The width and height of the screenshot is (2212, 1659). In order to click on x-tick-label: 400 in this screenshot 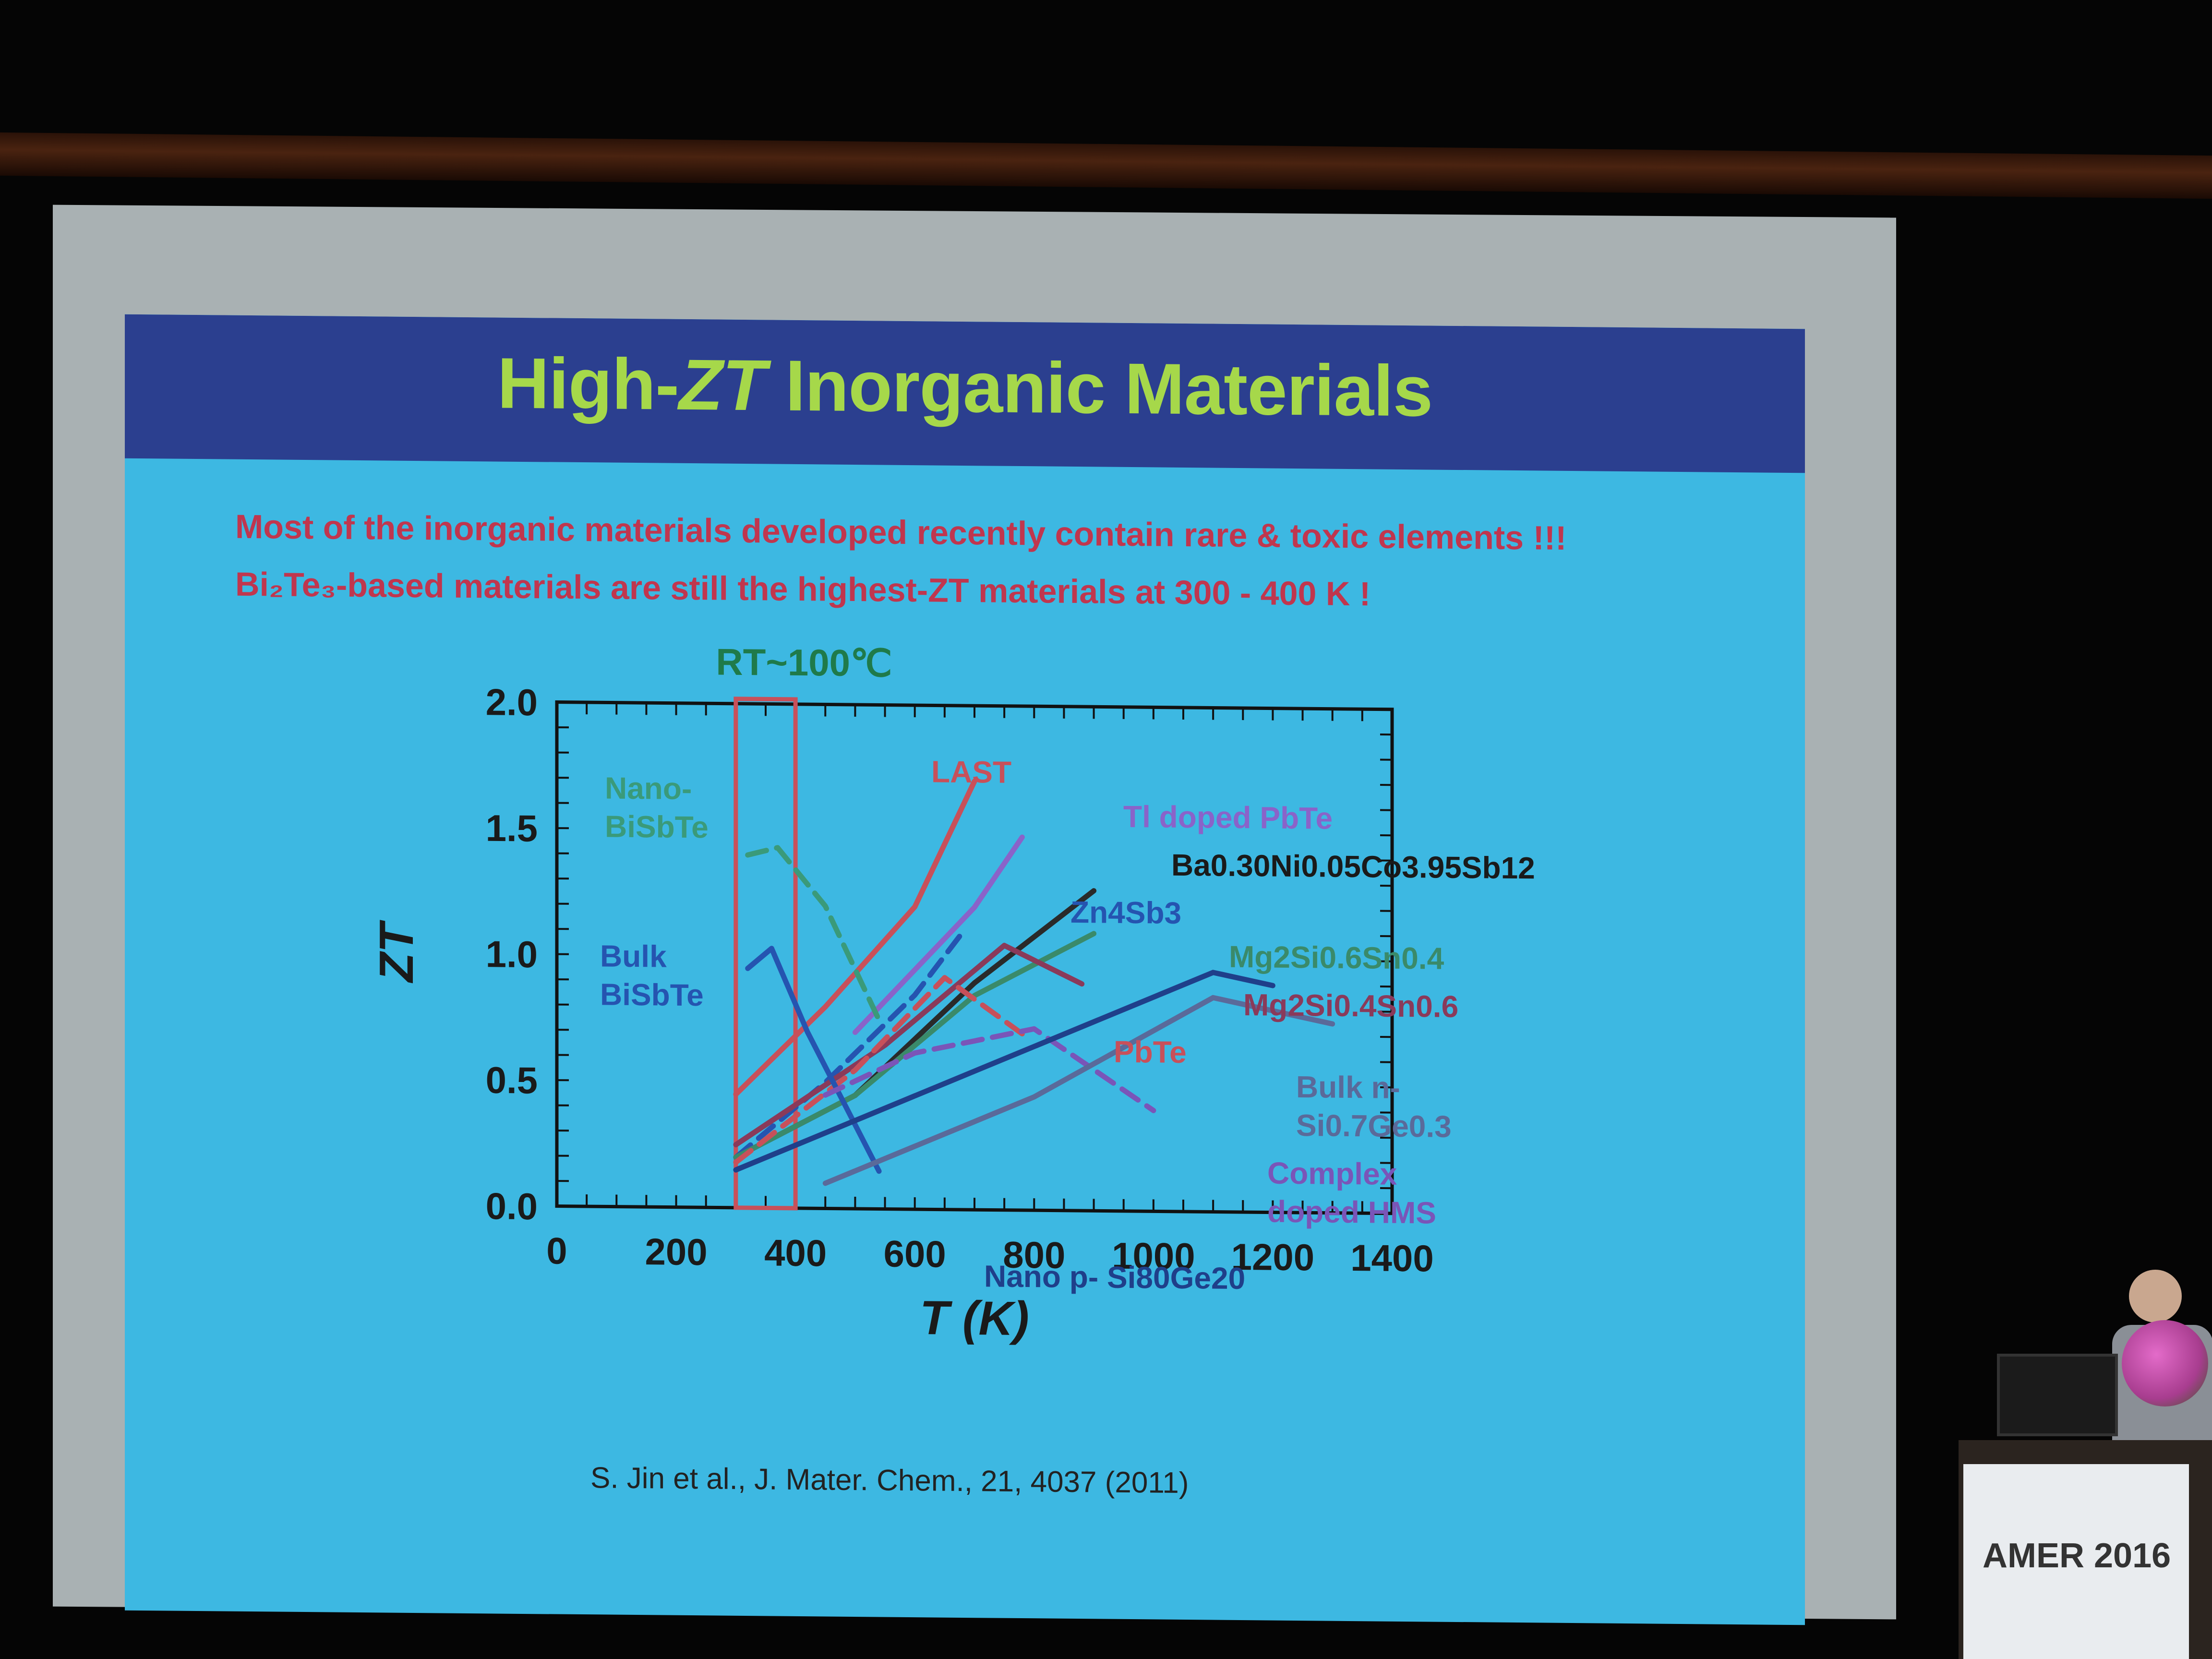, I will do `click(795, 1252)`.